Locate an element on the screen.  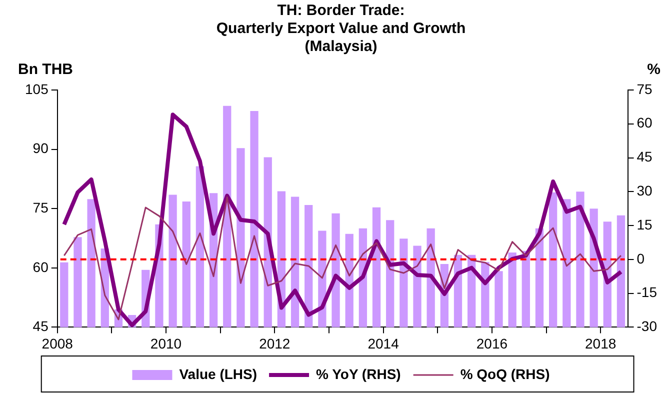
y2-tick-label: 15 is located at coordinates (644, 224).